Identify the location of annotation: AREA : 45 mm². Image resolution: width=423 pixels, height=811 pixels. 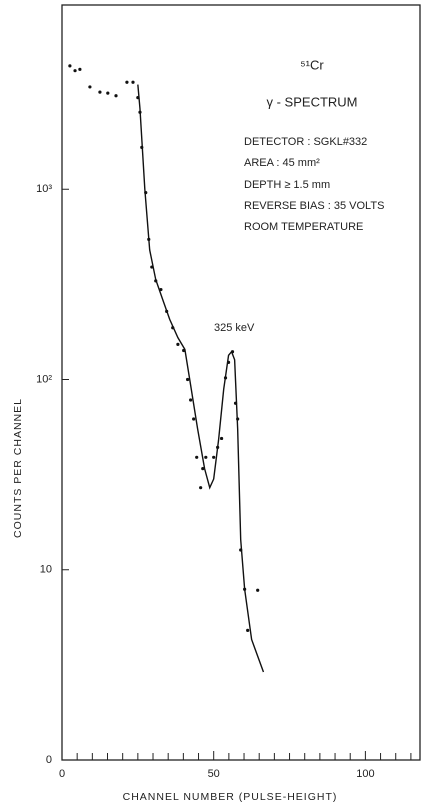
(282, 163).